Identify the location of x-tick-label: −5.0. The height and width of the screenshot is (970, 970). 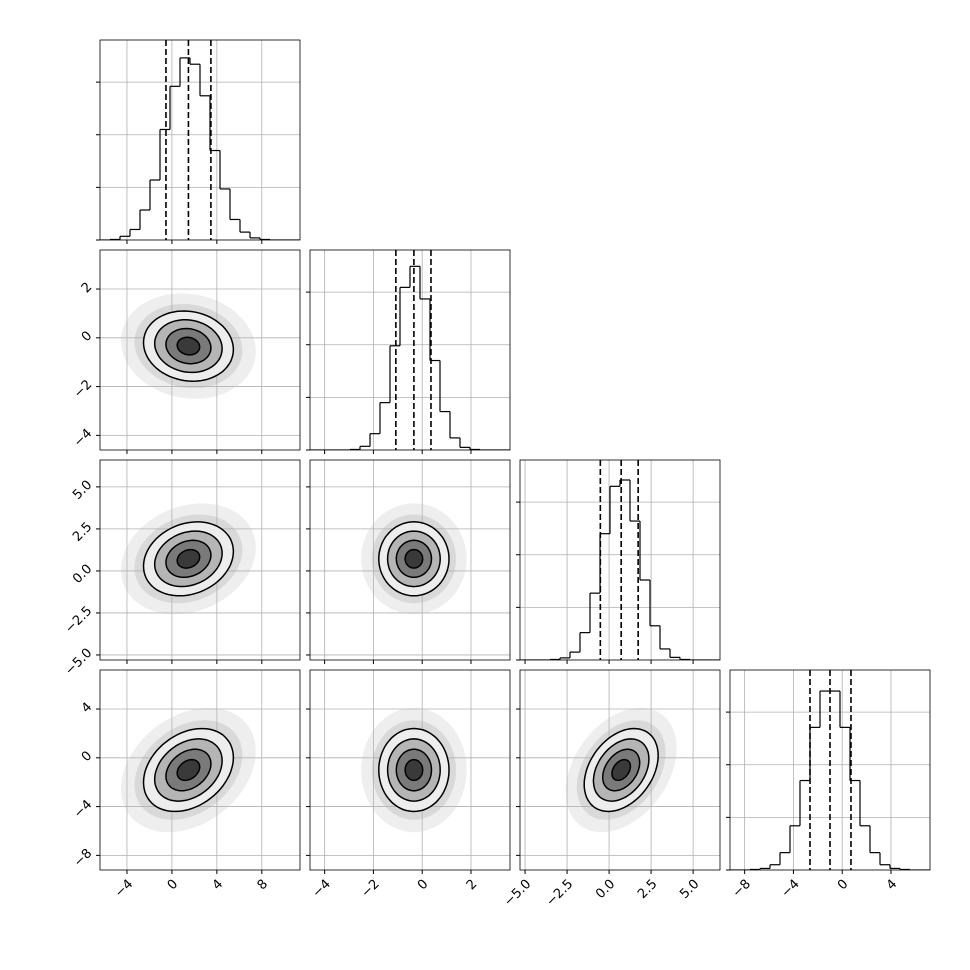
(517, 893).